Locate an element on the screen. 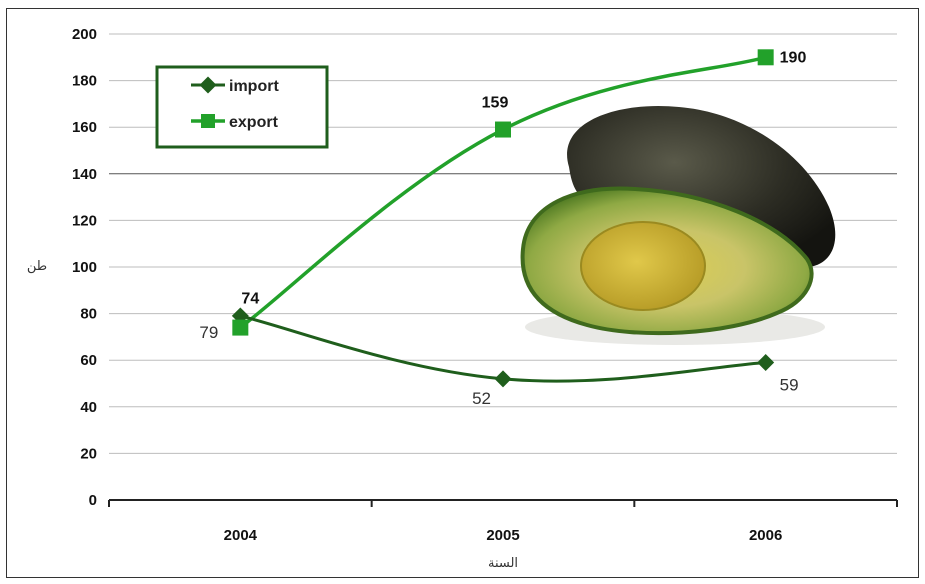 The image size is (925, 584). y-tick-label: 60 is located at coordinates (88, 360).